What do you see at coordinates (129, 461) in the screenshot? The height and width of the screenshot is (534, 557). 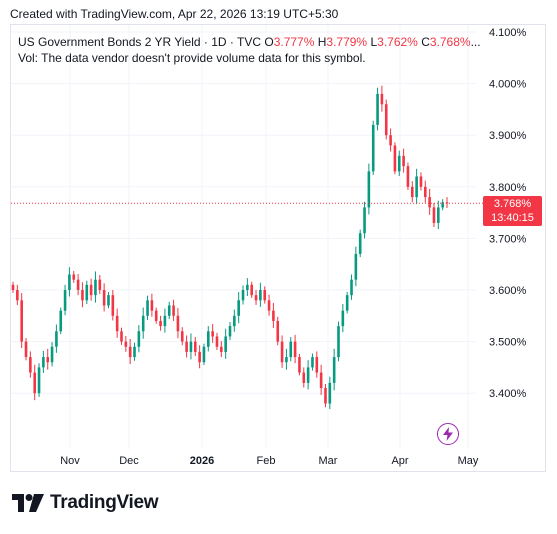 I see `x-tick-label: Dec` at bounding box center [129, 461].